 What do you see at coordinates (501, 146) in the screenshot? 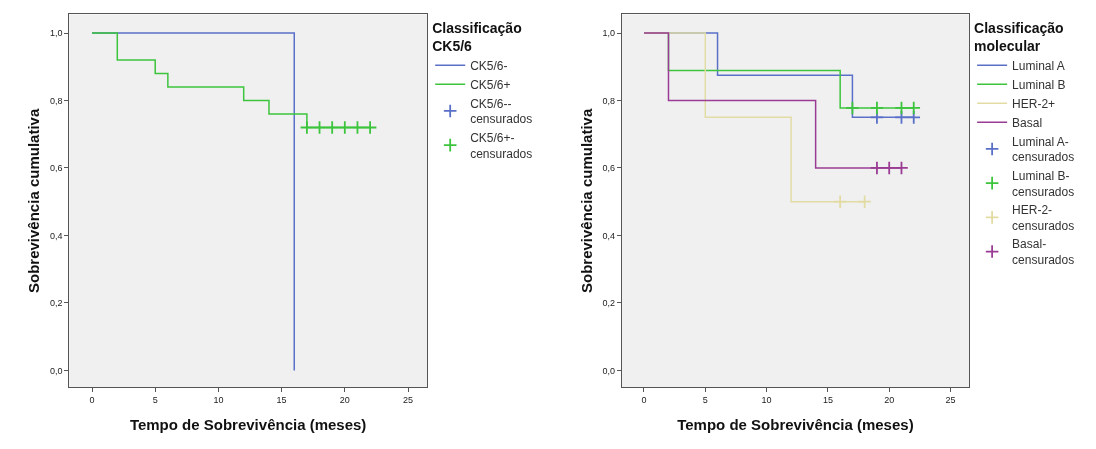
I see `legend-label: CK5/6+- censurados` at bounding box center [501, 146].